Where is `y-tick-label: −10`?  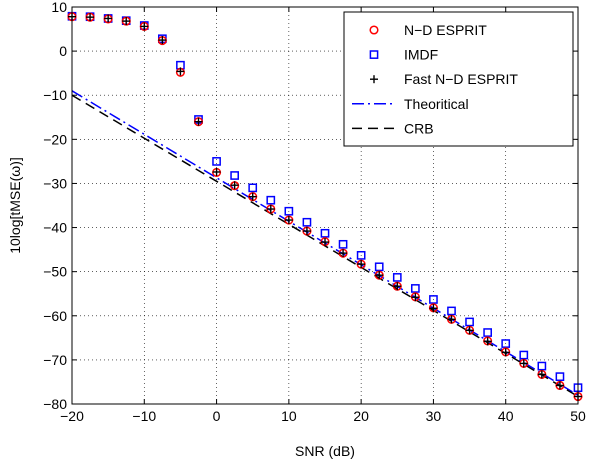 y-tick-label: −10 is located at coordinates (55, 95).